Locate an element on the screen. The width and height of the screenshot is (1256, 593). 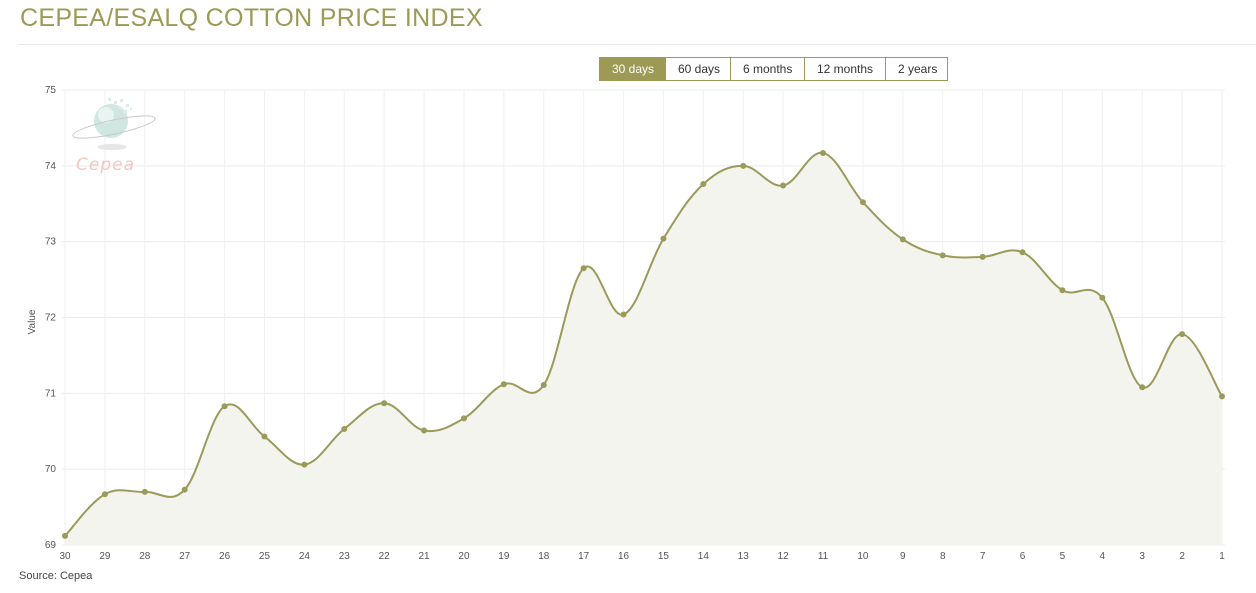
x-tick-label: 9 is located at coordinates (903, 556).